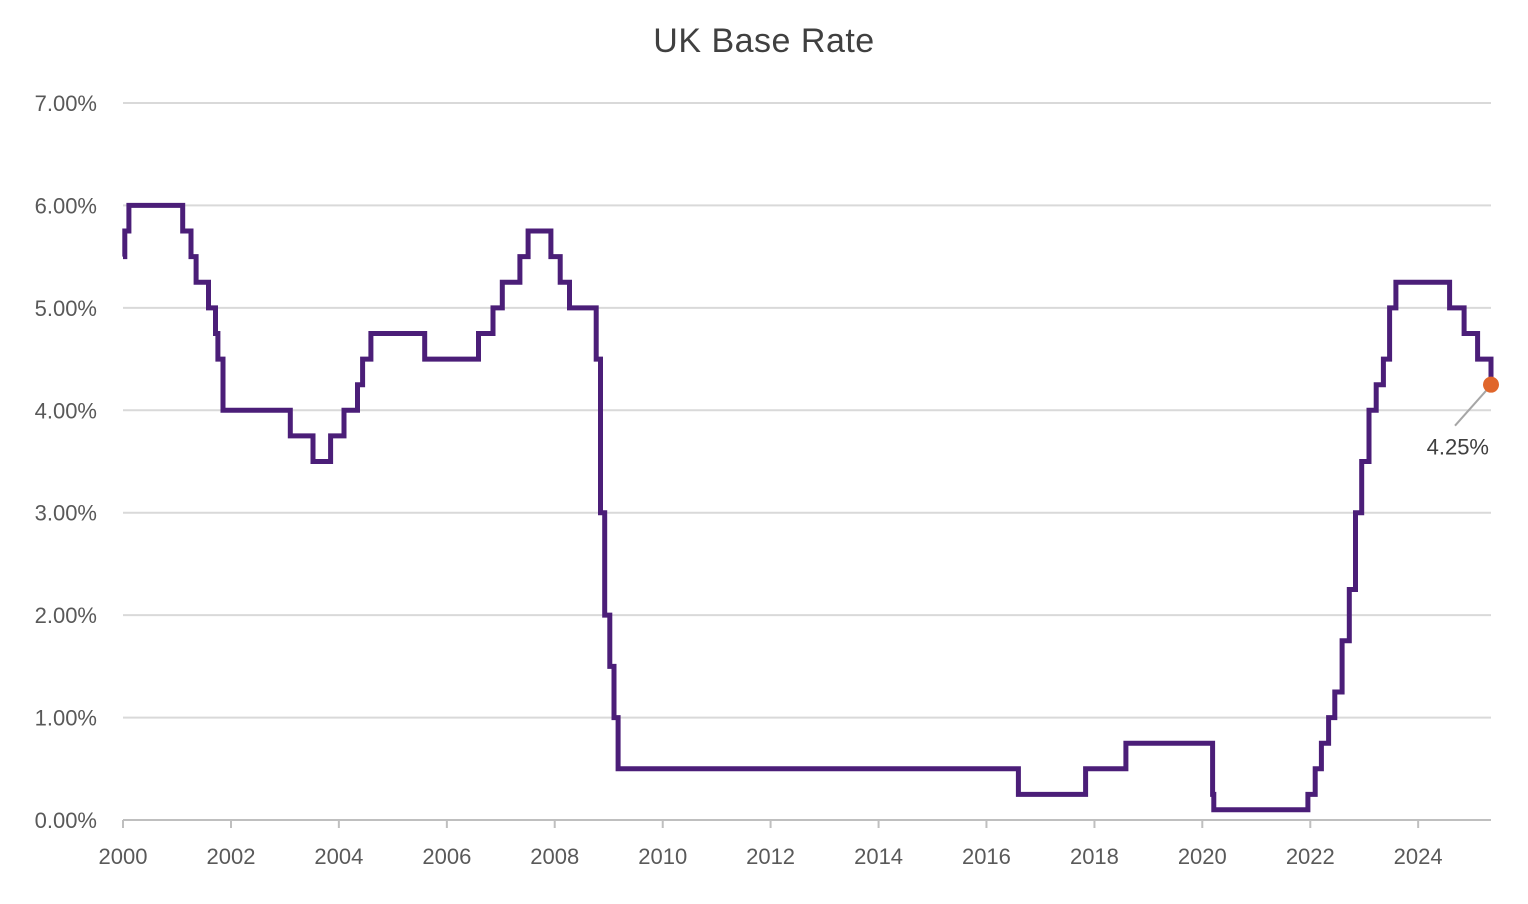 This screenshot has height=904, width=1528. Describe the element at coordinates (986, 856) in the screenshot. I see `x-tick-label: 2016` at that location.